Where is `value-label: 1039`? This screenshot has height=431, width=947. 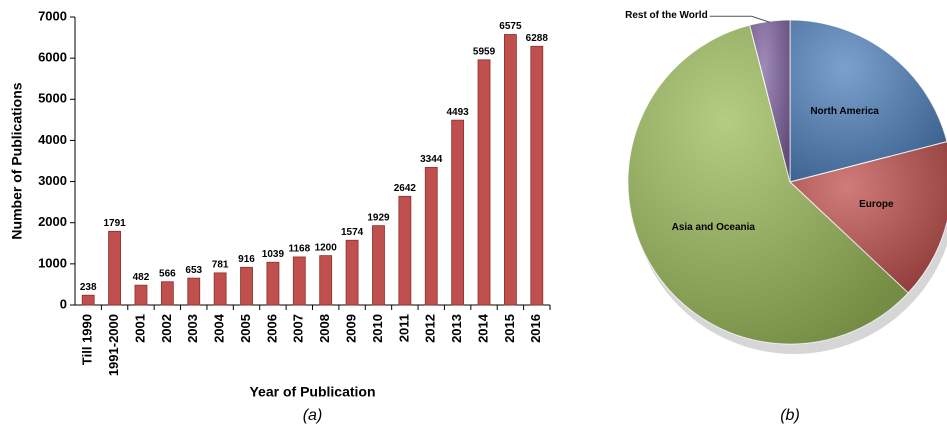
value-label: 1039 is located at coordinates (273, 254).